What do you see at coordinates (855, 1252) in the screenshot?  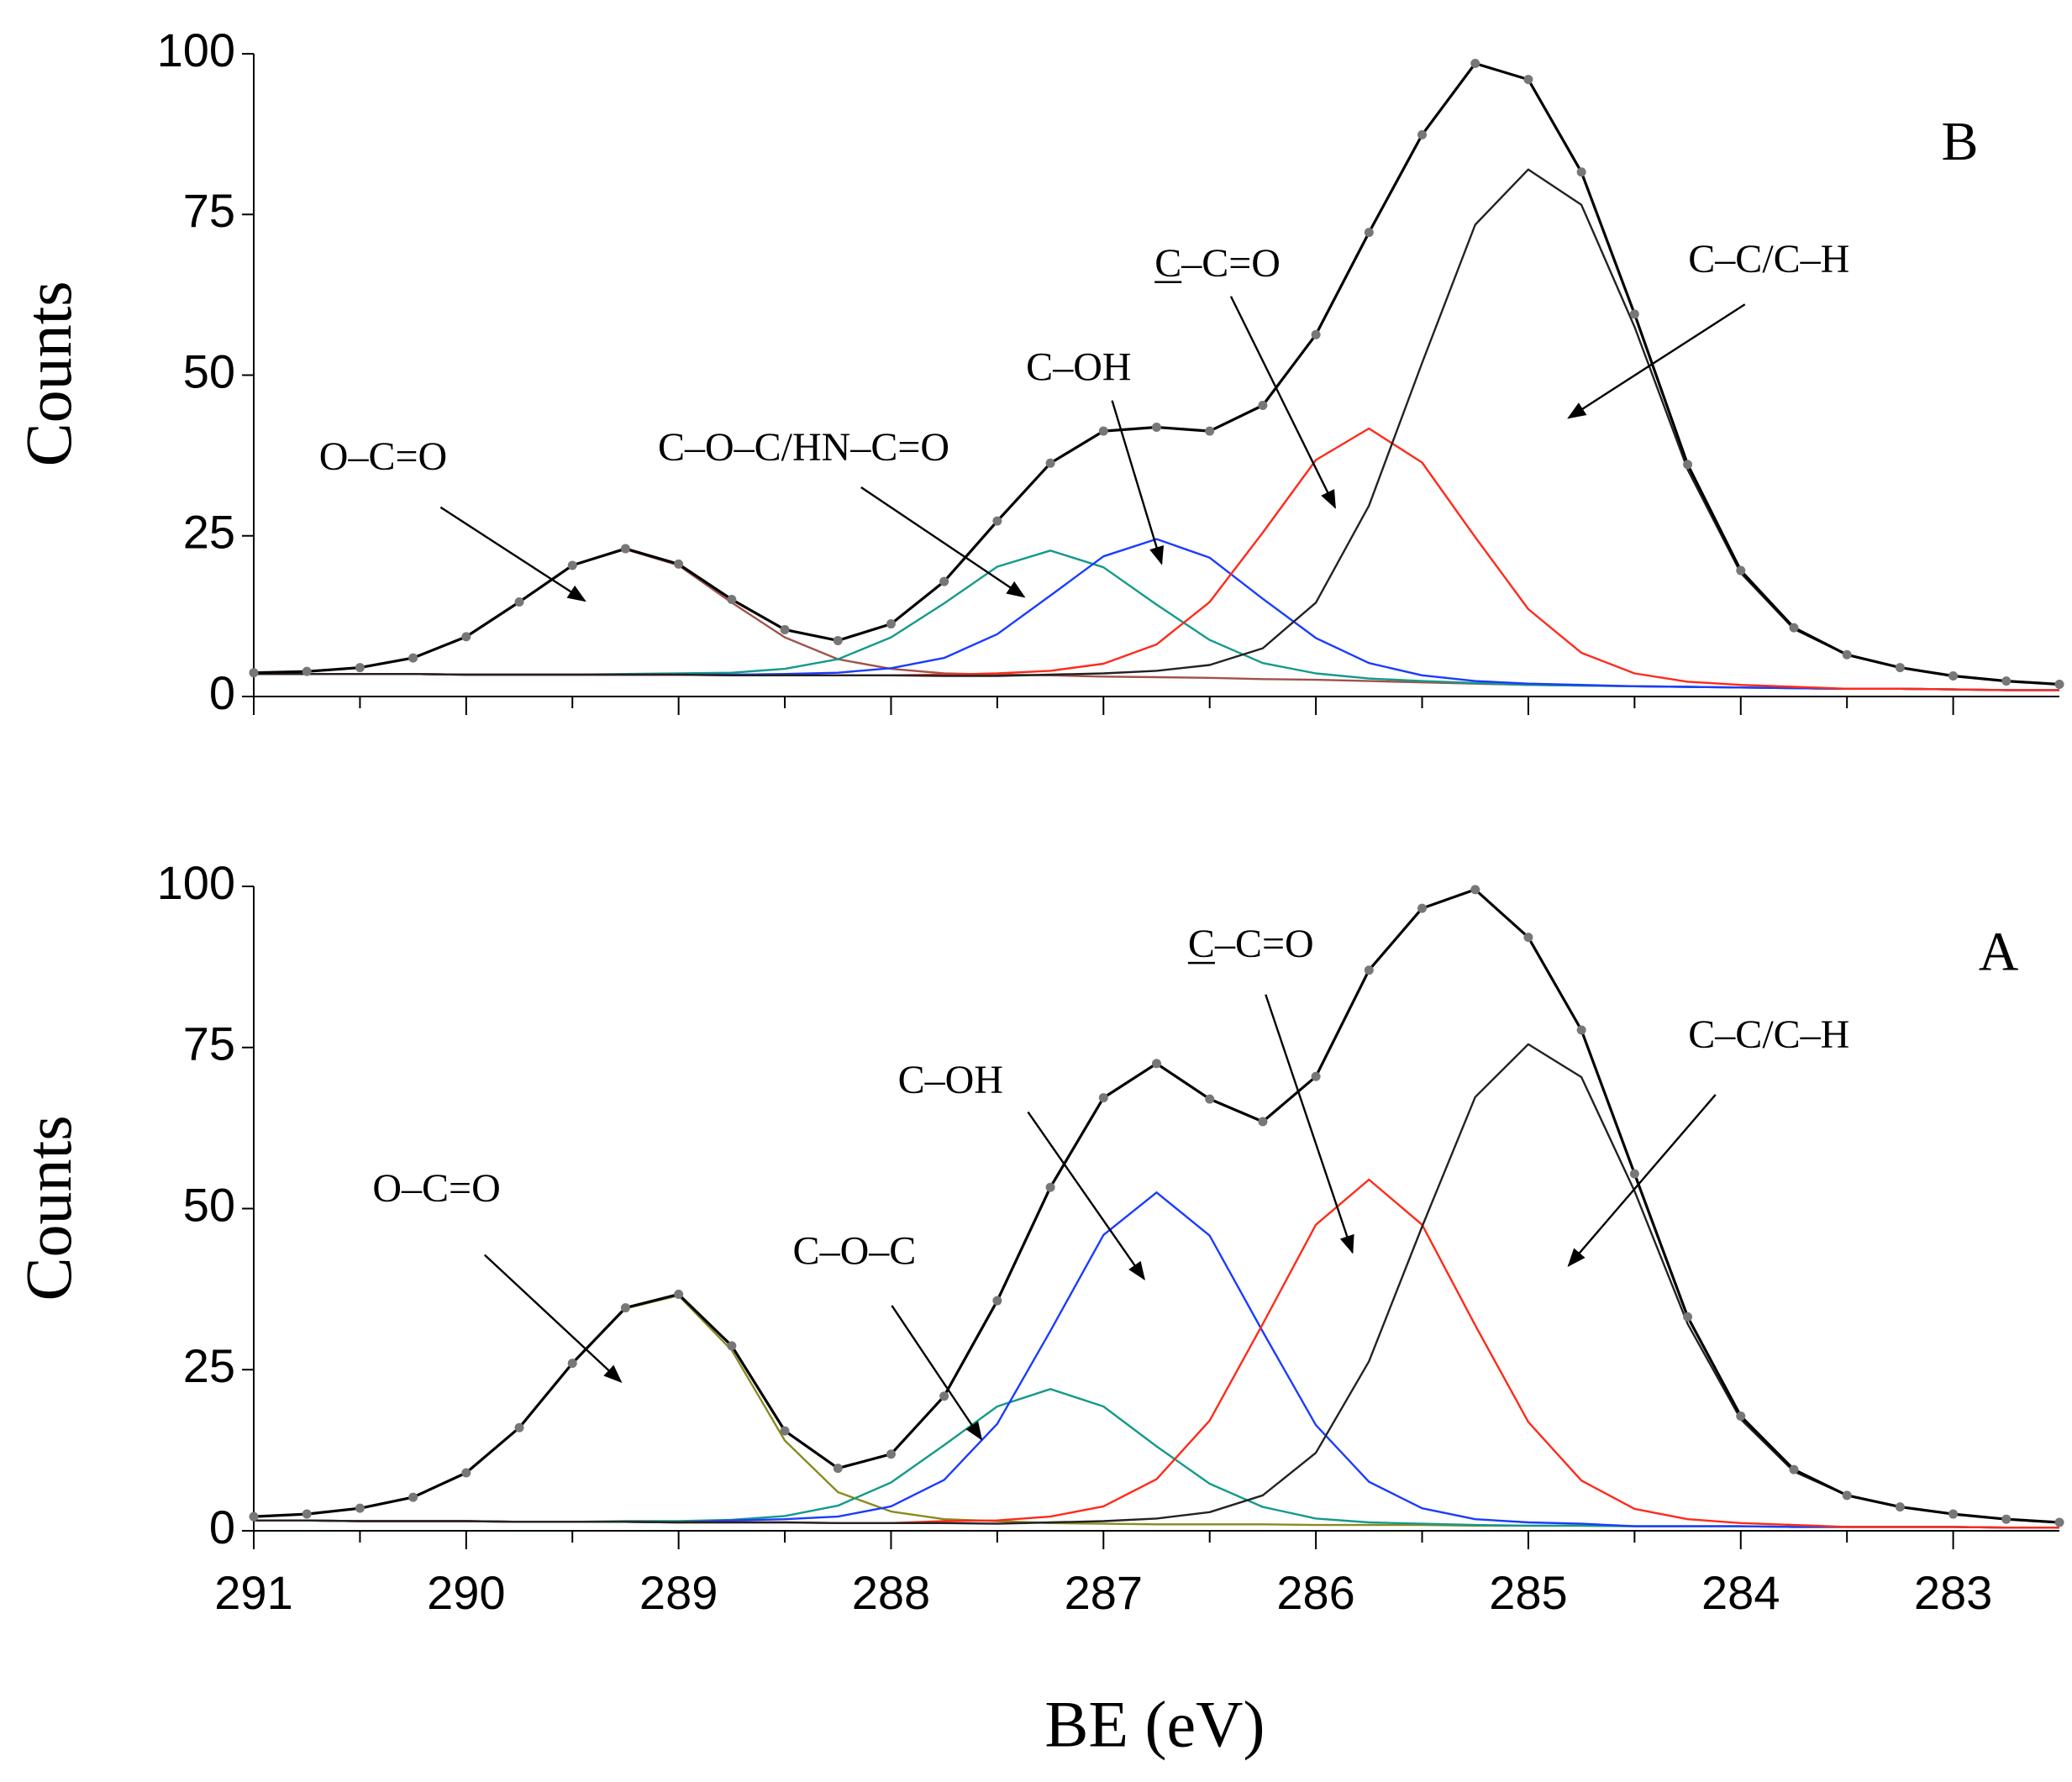 I see `annotation: C–O–C` at bounding box center [855, 1252].